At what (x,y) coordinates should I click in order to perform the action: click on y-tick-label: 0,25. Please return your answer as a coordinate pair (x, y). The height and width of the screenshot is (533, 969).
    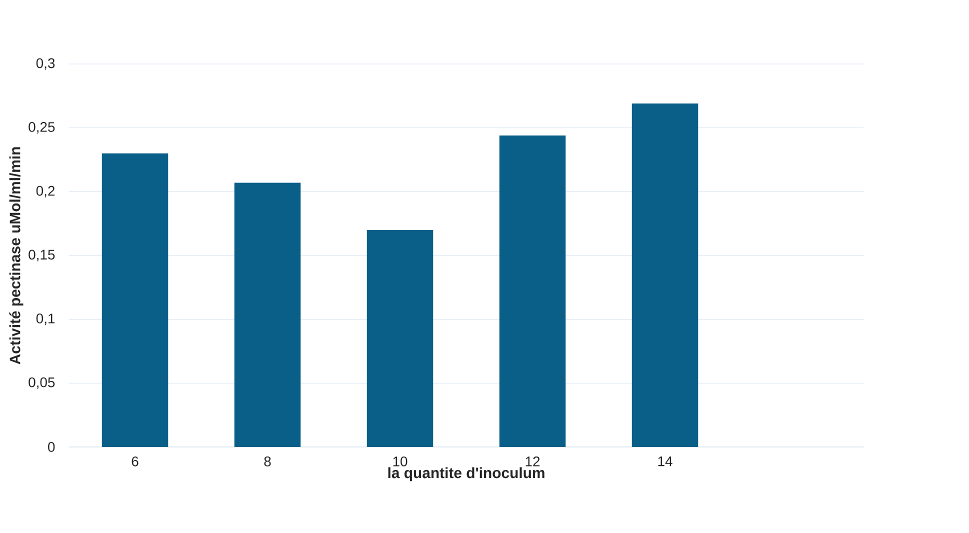
    Looking at the image, I should click on (41, 128).